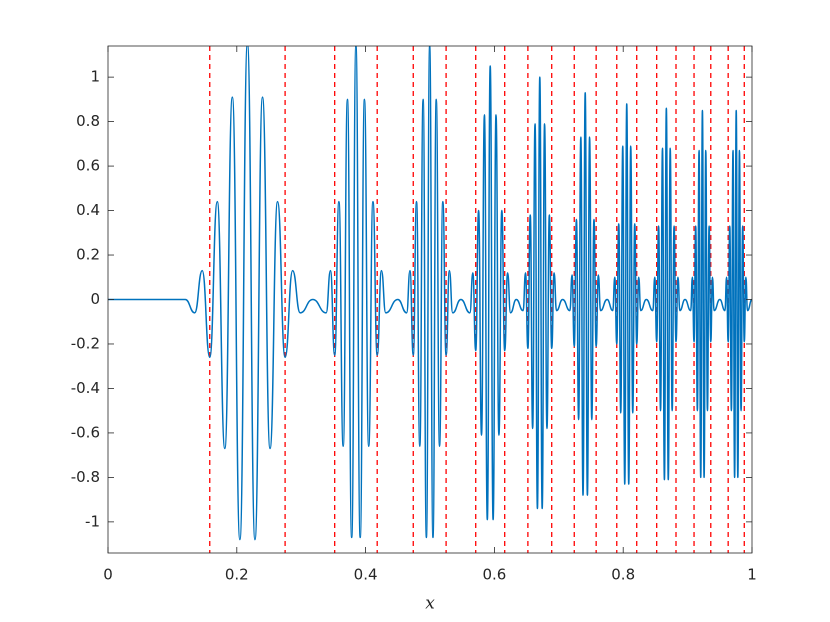 The image size is (830, 622). Describe the element at coordinates (85, 343) in the screenshot. I see `y-tick-label: -0.2` at that location.